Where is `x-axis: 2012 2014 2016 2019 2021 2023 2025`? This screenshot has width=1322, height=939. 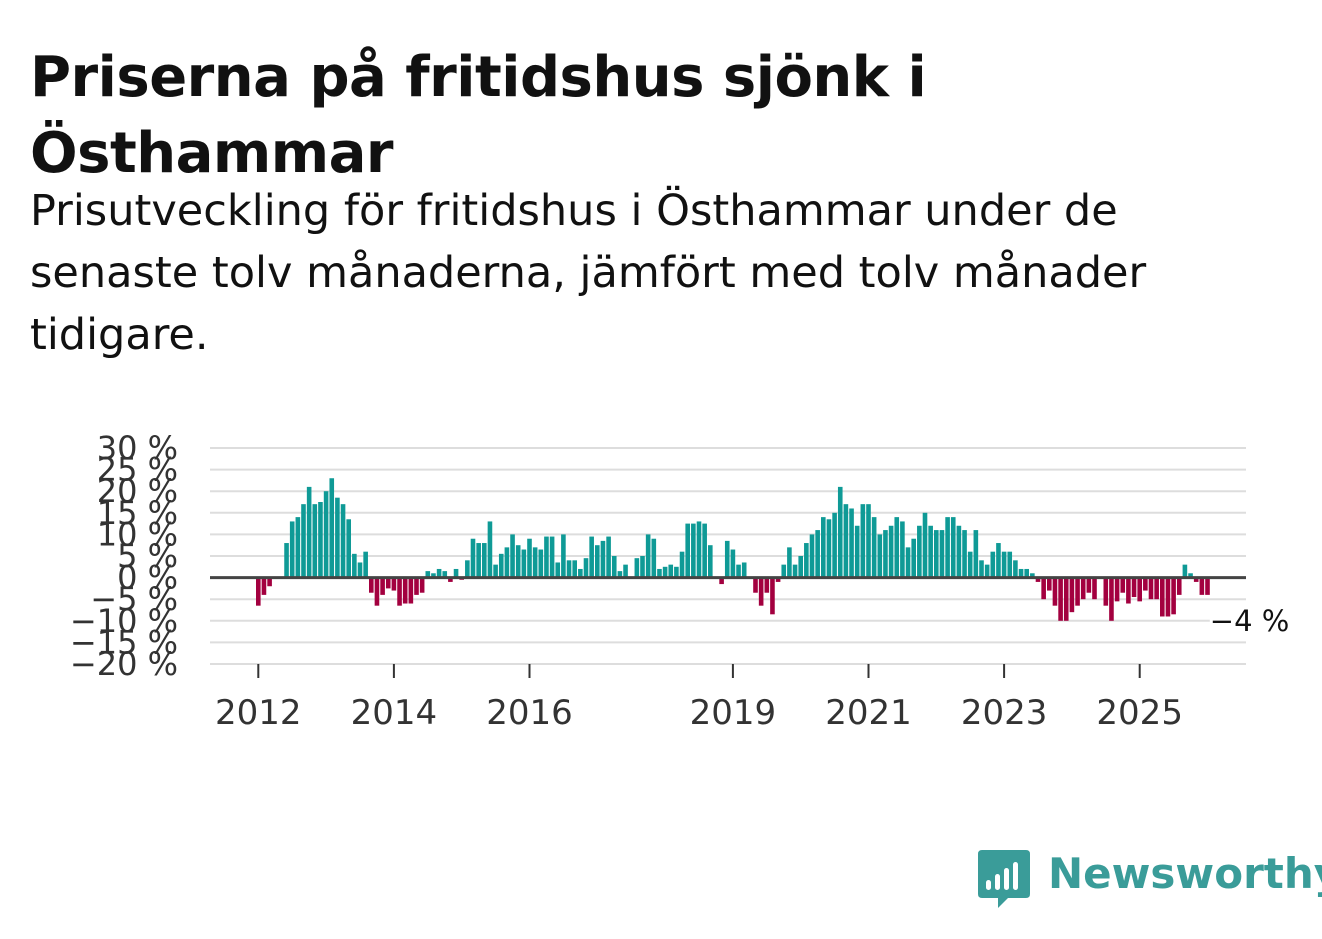 x-axis: 2012 2014 2016 2019 2021 2023 2025 is located at coordinates (699, 698).